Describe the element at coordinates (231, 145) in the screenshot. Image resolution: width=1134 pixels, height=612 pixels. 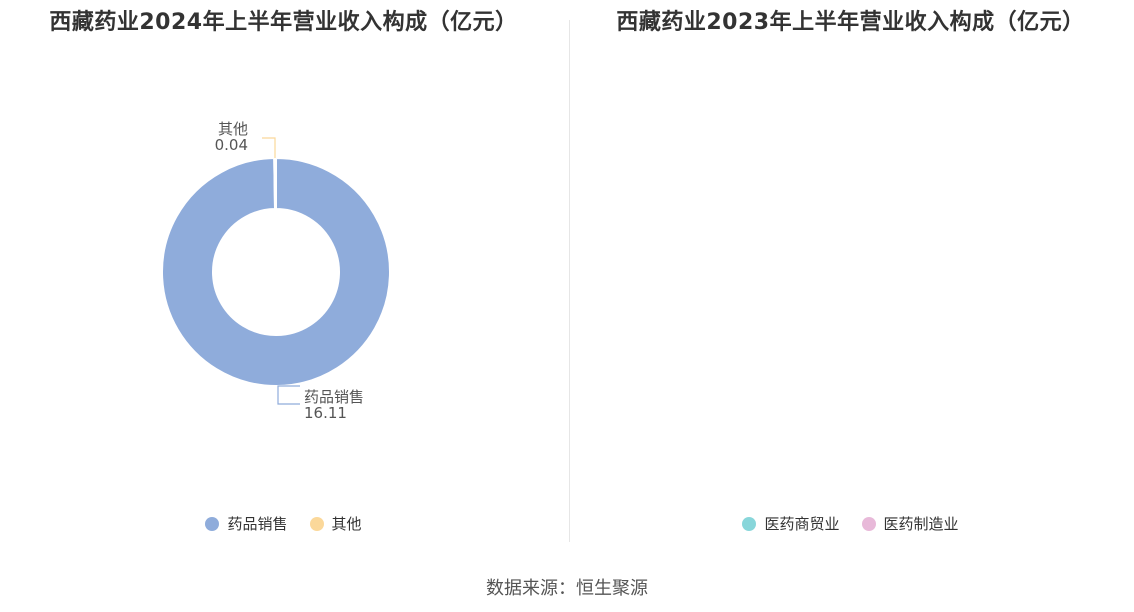
I see `slice-label-value-1: 0.04` at that location.